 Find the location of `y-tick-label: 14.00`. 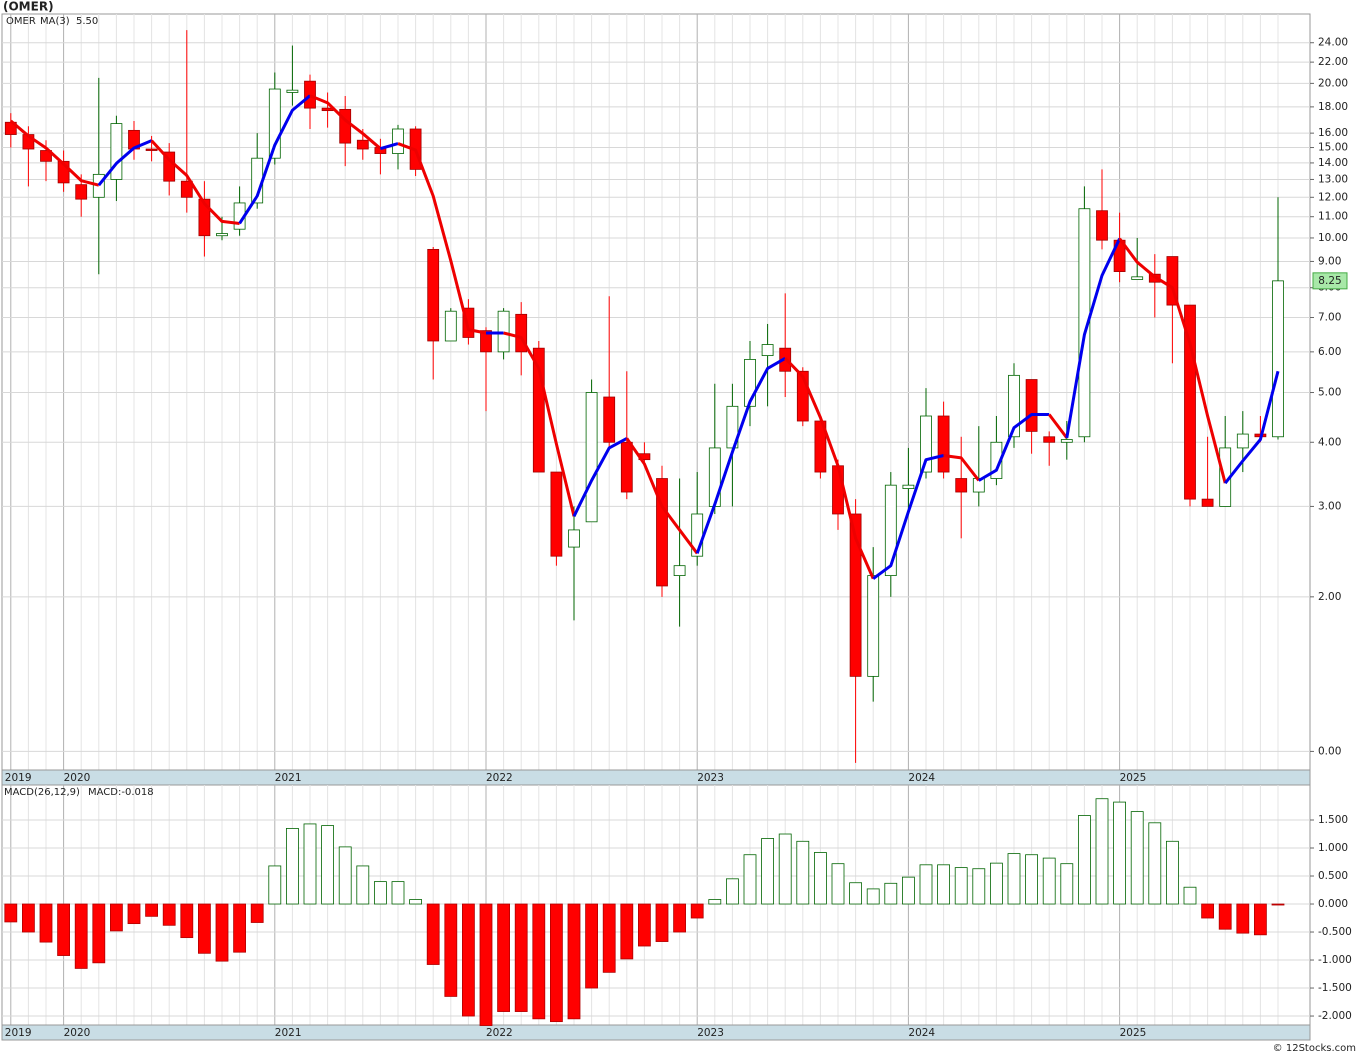

y-tick-label: 14.00 is located at coordinates (1333, 163).